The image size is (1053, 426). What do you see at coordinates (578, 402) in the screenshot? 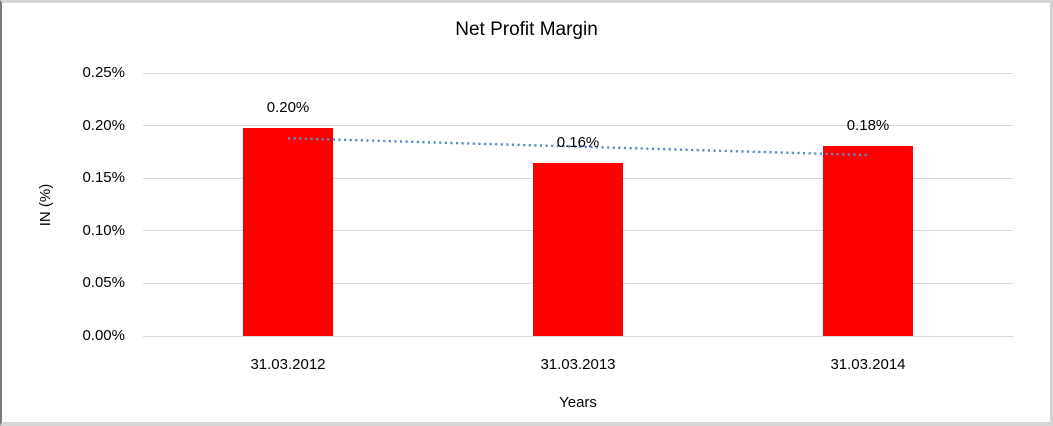
I see `x-axis-title: Years` at bounding box center [578, 402].